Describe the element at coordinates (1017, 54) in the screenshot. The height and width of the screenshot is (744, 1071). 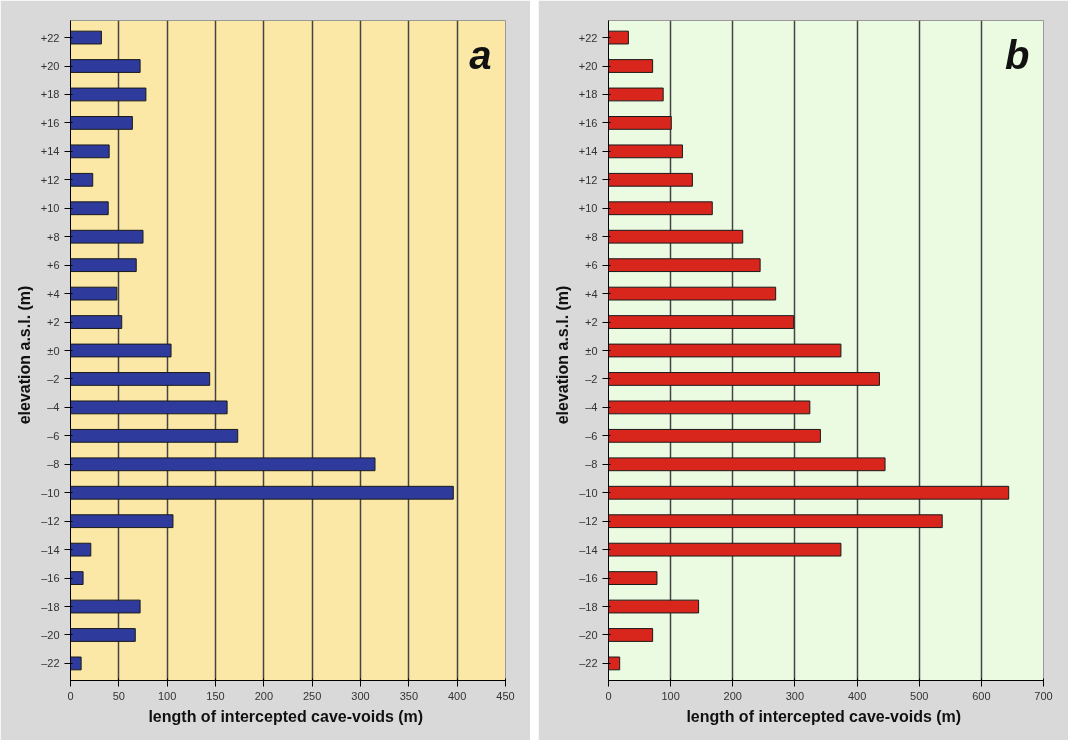
I see `annotation: b` at that location.